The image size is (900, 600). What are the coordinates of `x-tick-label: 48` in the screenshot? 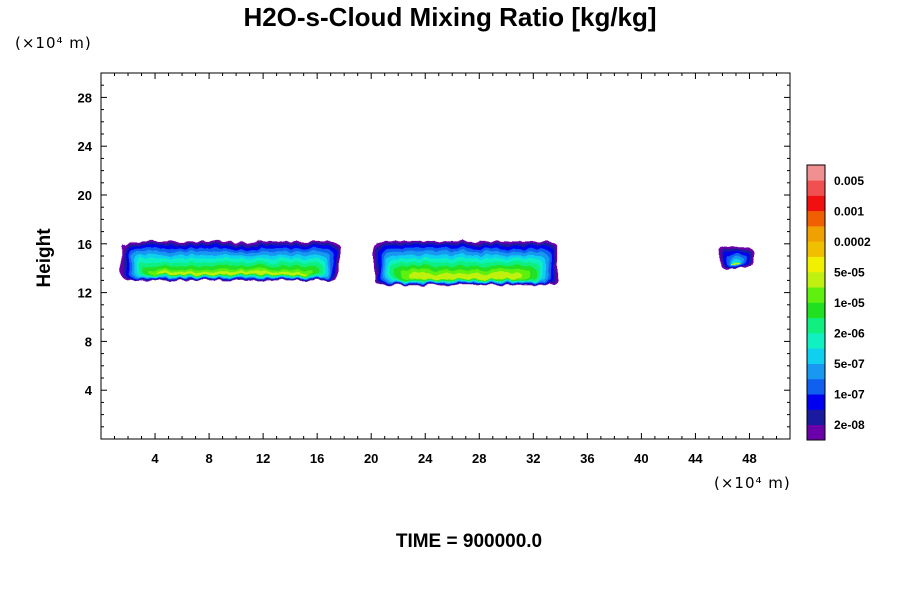 It's located at (749, 458).